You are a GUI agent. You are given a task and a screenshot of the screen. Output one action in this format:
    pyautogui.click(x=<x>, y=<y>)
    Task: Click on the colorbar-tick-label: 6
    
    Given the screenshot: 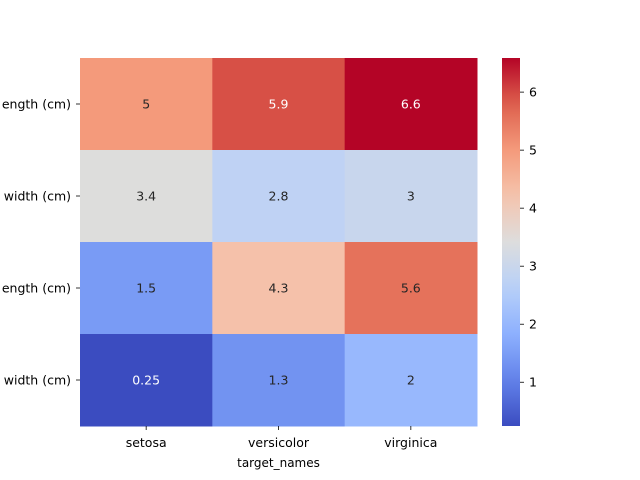 What is the action you would take?
    pyautogui.click(x=533, y=92)
    